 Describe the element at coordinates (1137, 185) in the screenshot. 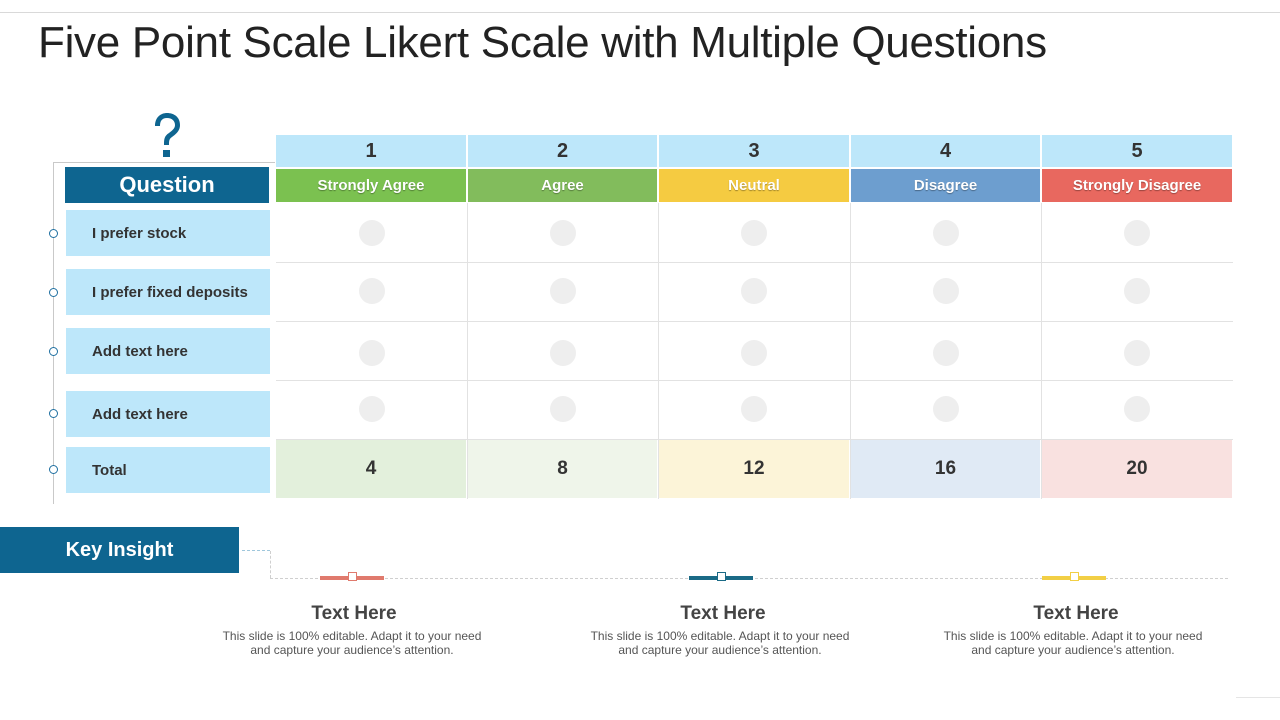

I see `scale-label-strongly-disagree: Strongly Disagree` at that location.